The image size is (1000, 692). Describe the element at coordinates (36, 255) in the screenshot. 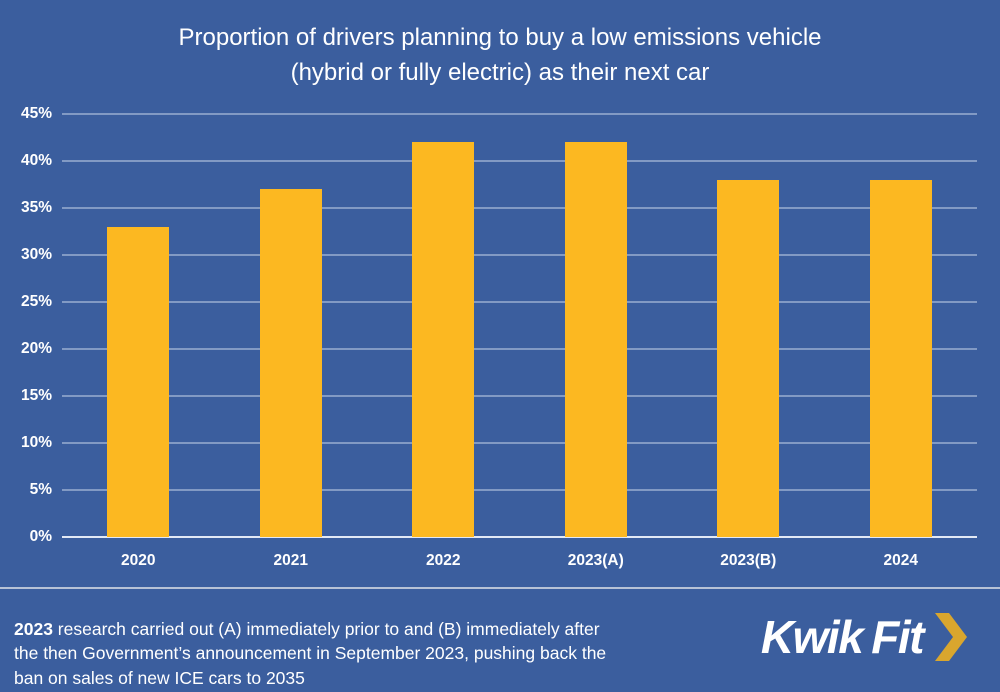

I see `y-tick-label-30: 30%` at that location.